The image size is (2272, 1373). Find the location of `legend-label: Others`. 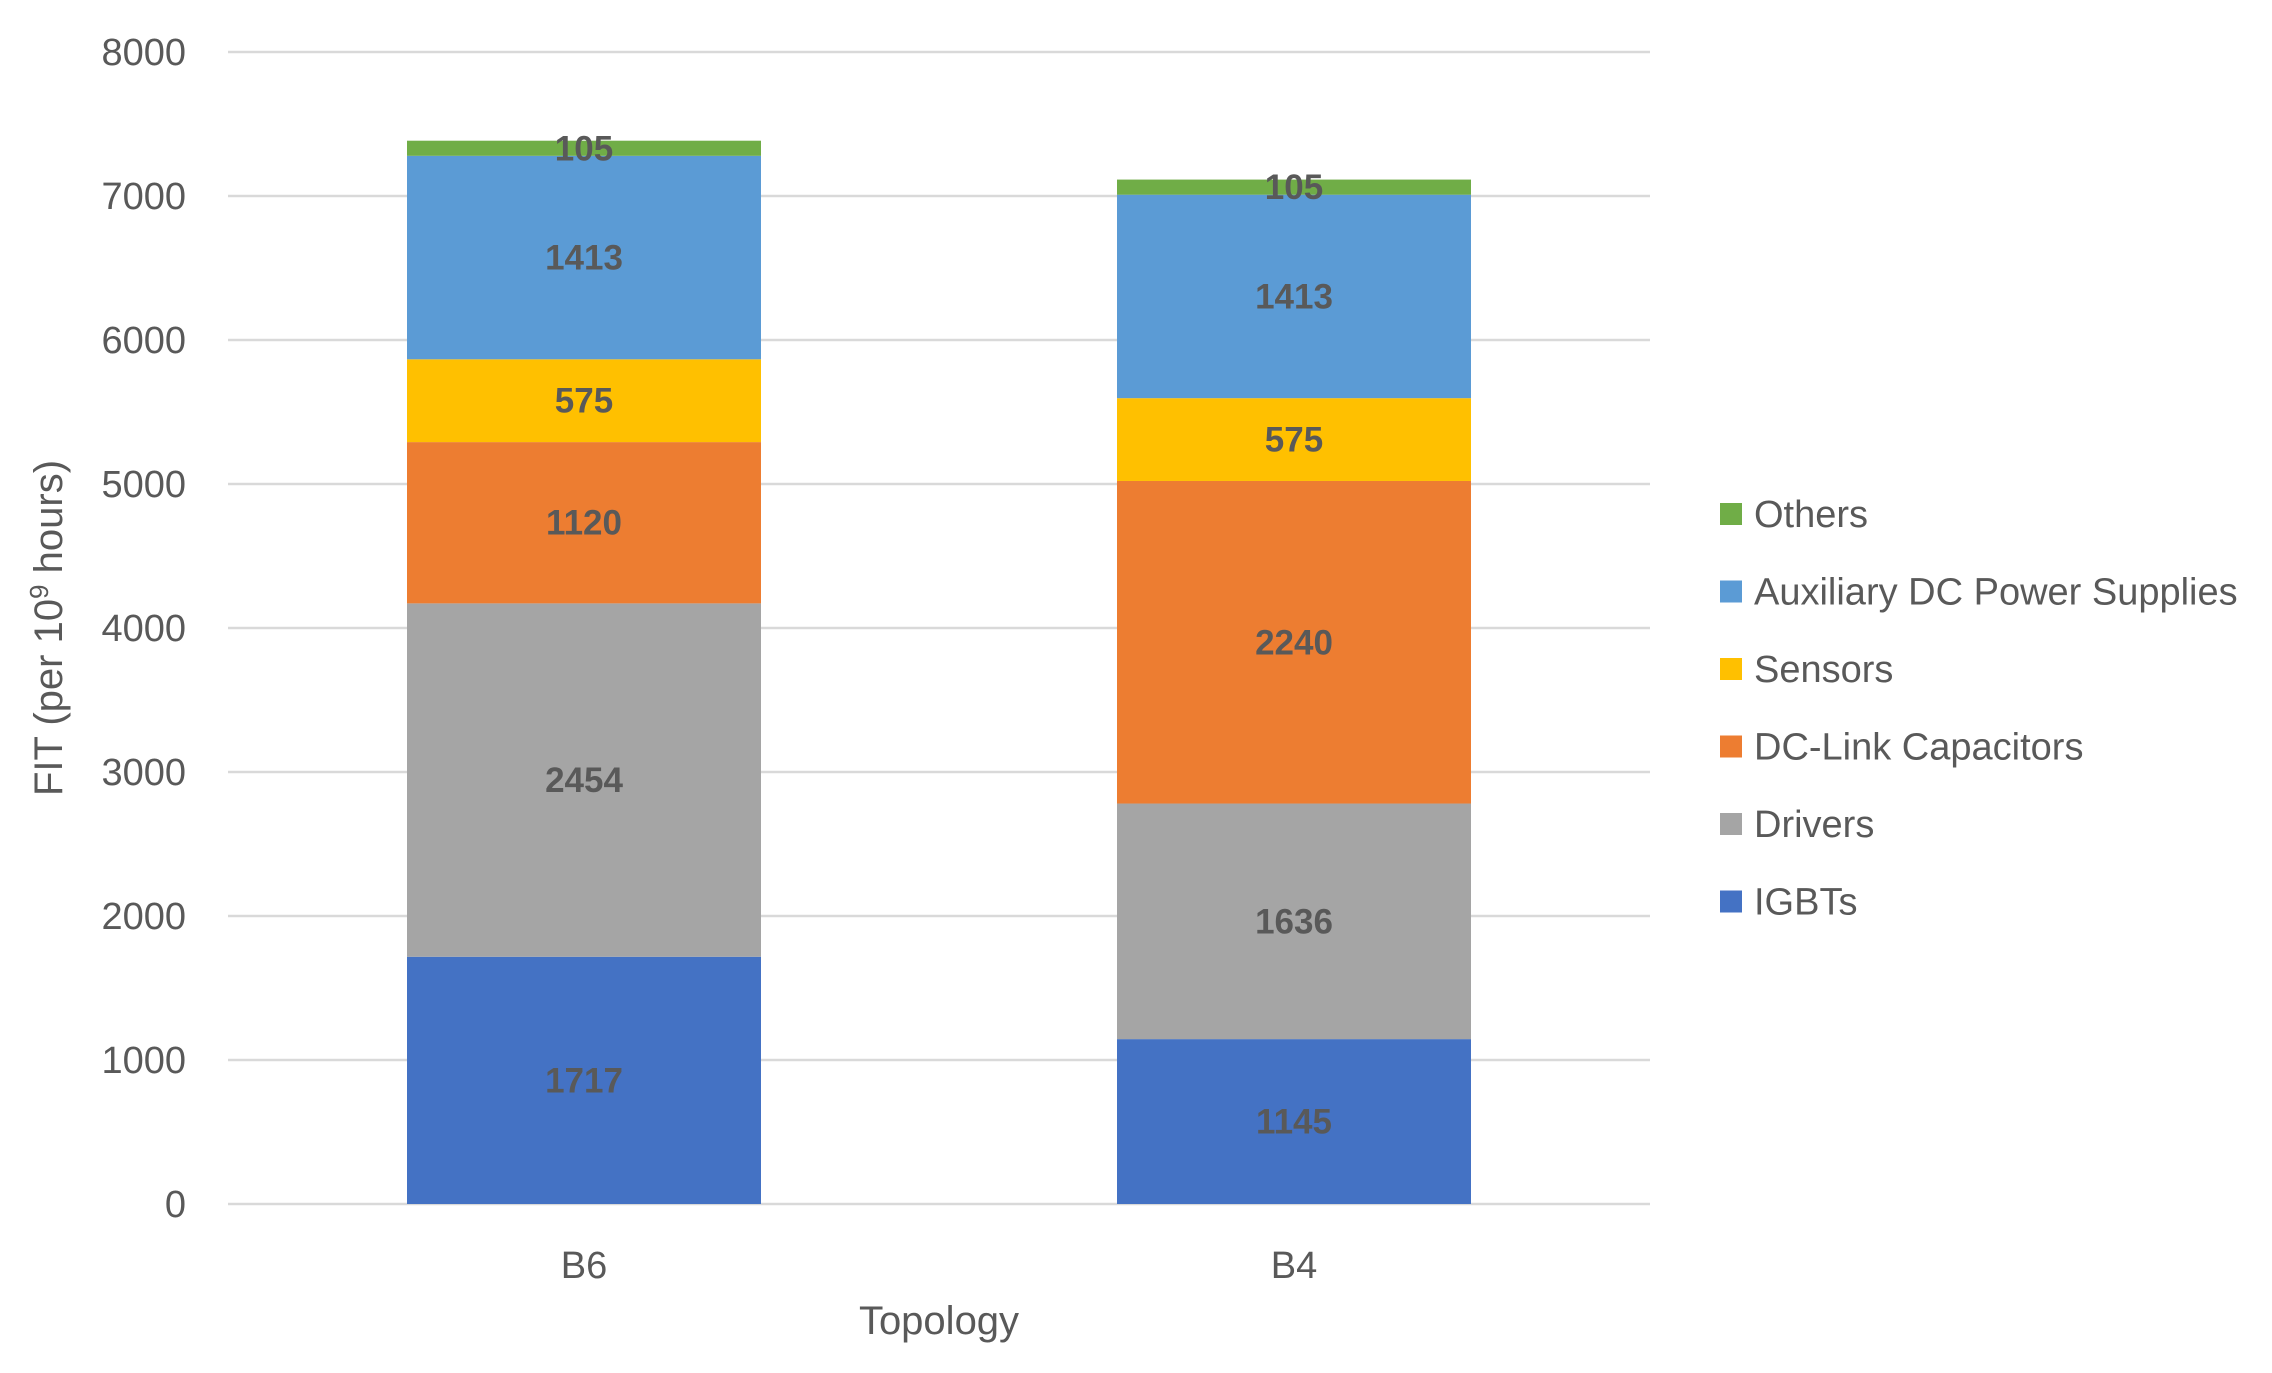

legend-label: Others is located at coordinates (1811, 515).